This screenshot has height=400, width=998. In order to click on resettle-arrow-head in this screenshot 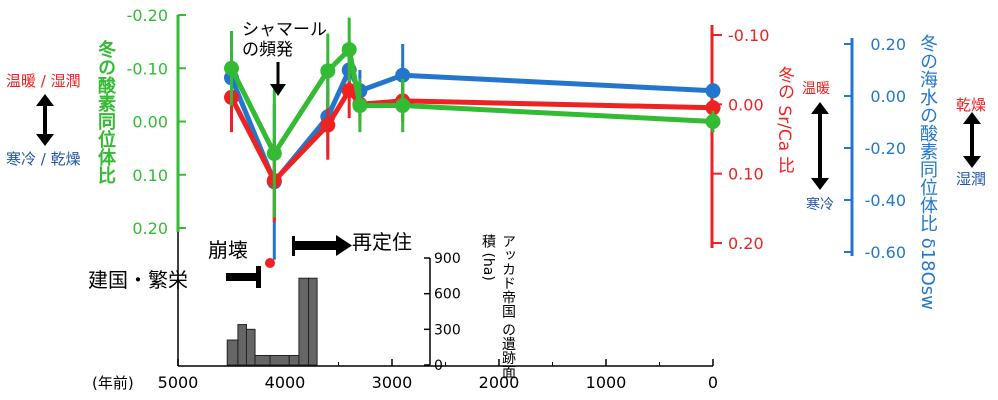, I will do `click(344, 245)`.